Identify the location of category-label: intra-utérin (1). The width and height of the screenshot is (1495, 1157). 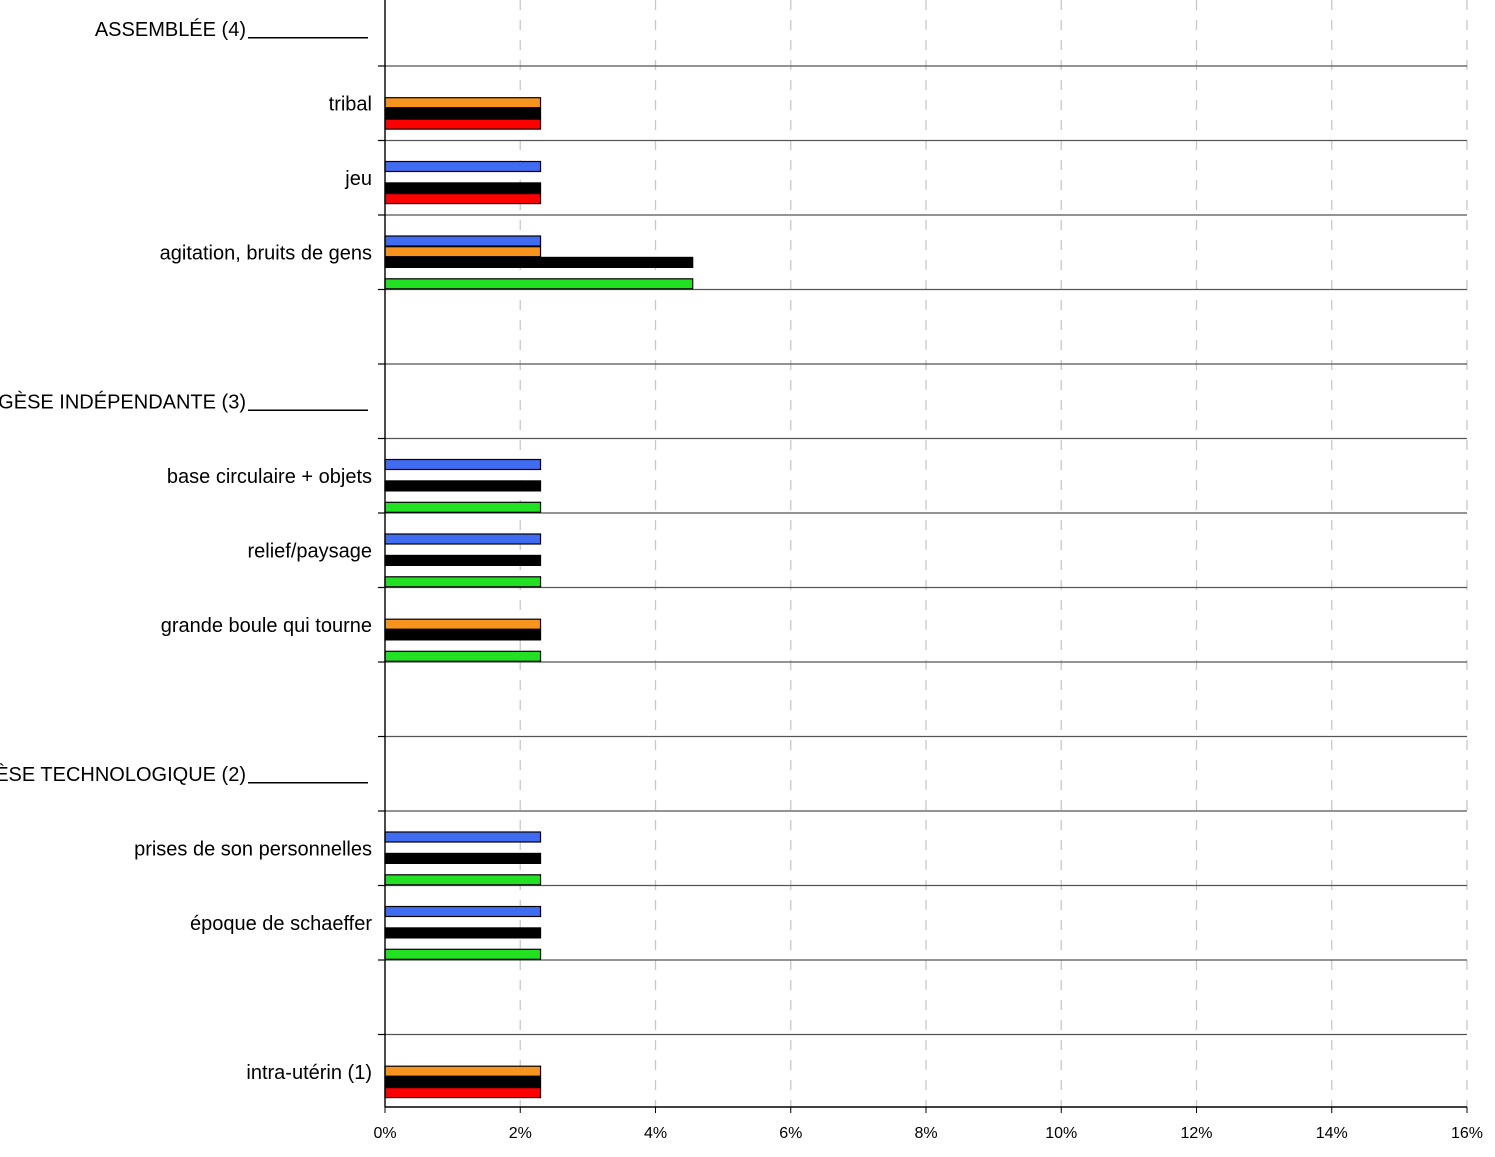
(309, 1073).